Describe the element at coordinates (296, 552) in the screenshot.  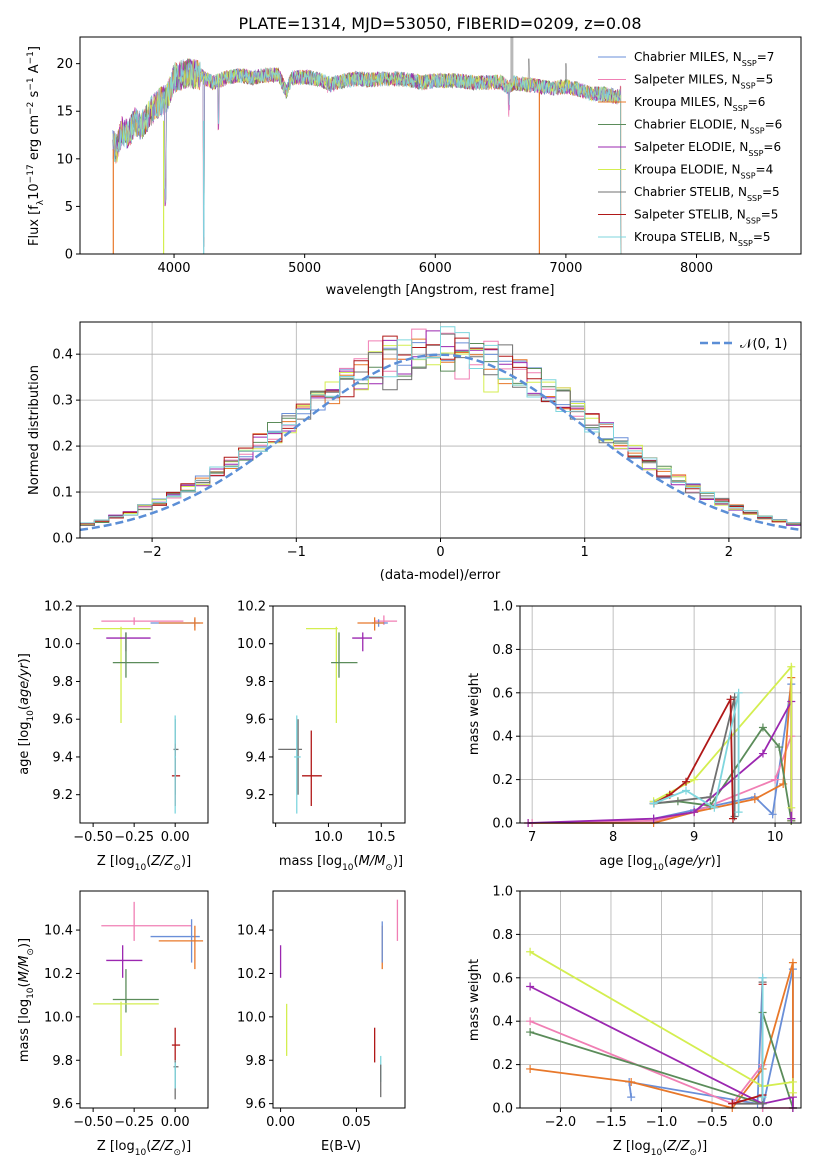
I see `x-tick-label: −1` at that location.